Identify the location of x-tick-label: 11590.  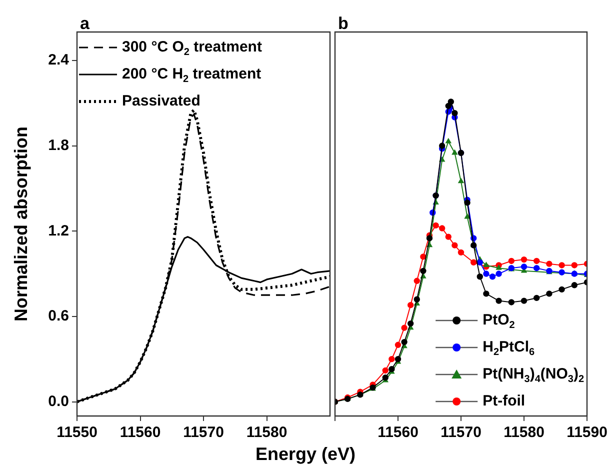
(587, 433).